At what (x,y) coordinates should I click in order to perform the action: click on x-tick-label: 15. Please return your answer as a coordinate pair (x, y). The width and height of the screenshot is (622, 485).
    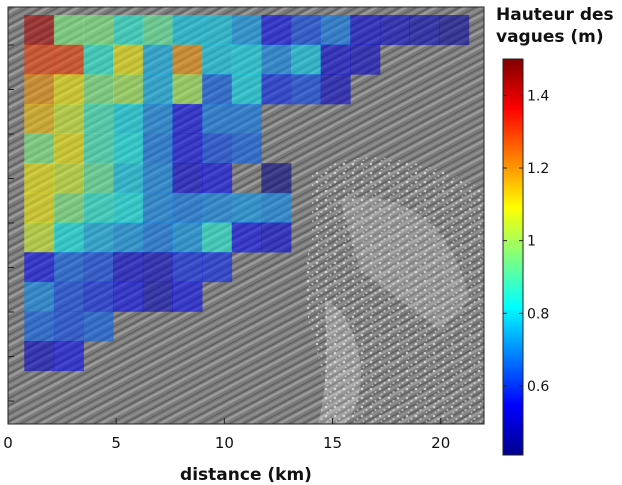
    Looking at the image, I should click on (332, 443).